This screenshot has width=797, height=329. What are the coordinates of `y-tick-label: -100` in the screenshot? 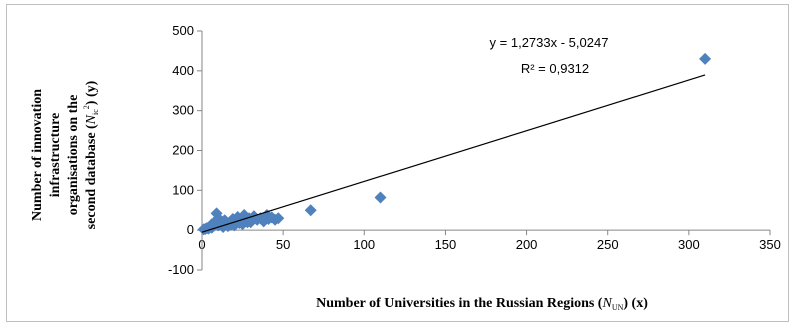 It's located at (181, 269).